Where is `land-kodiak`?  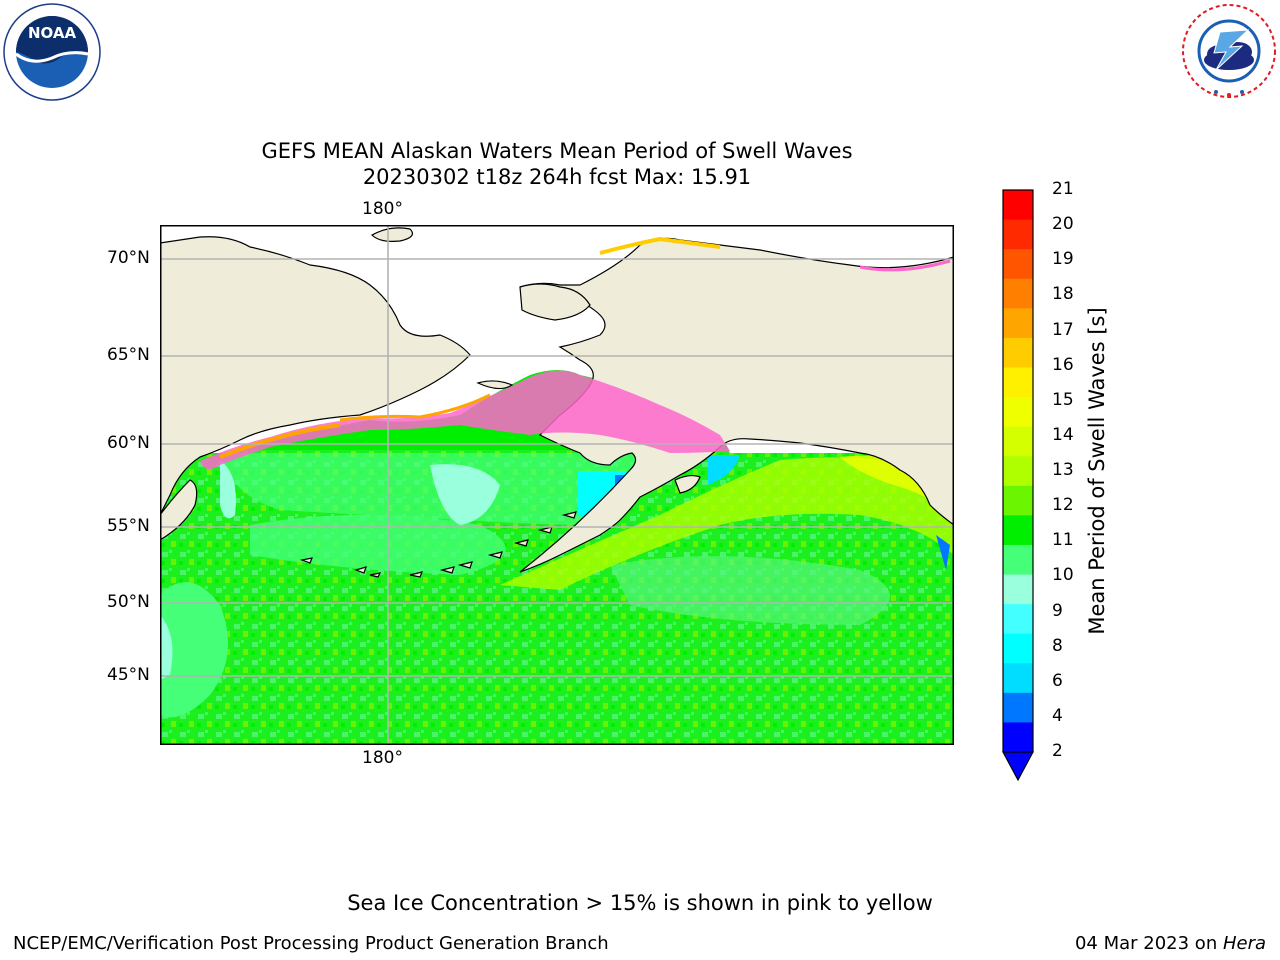 land-kodiak is located at coordinates (687, 484).